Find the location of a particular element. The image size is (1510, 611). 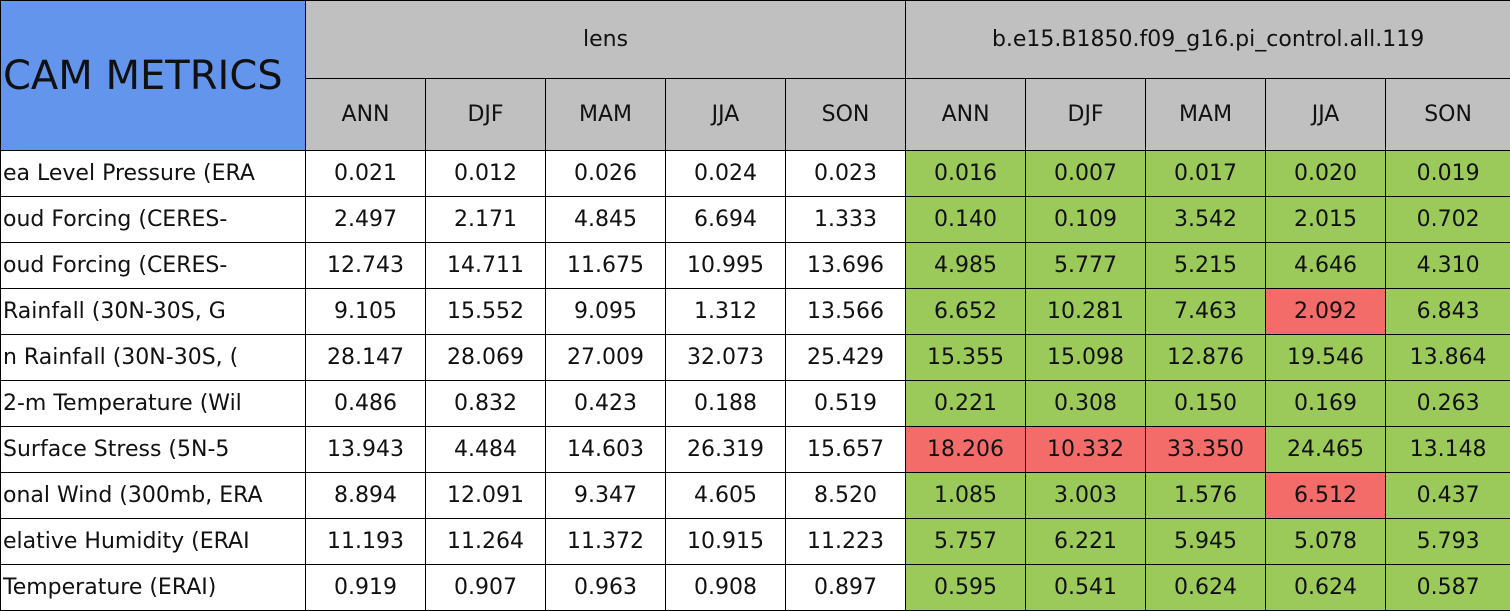

lens-value: 25.429 is located at coordinates (845, 357).